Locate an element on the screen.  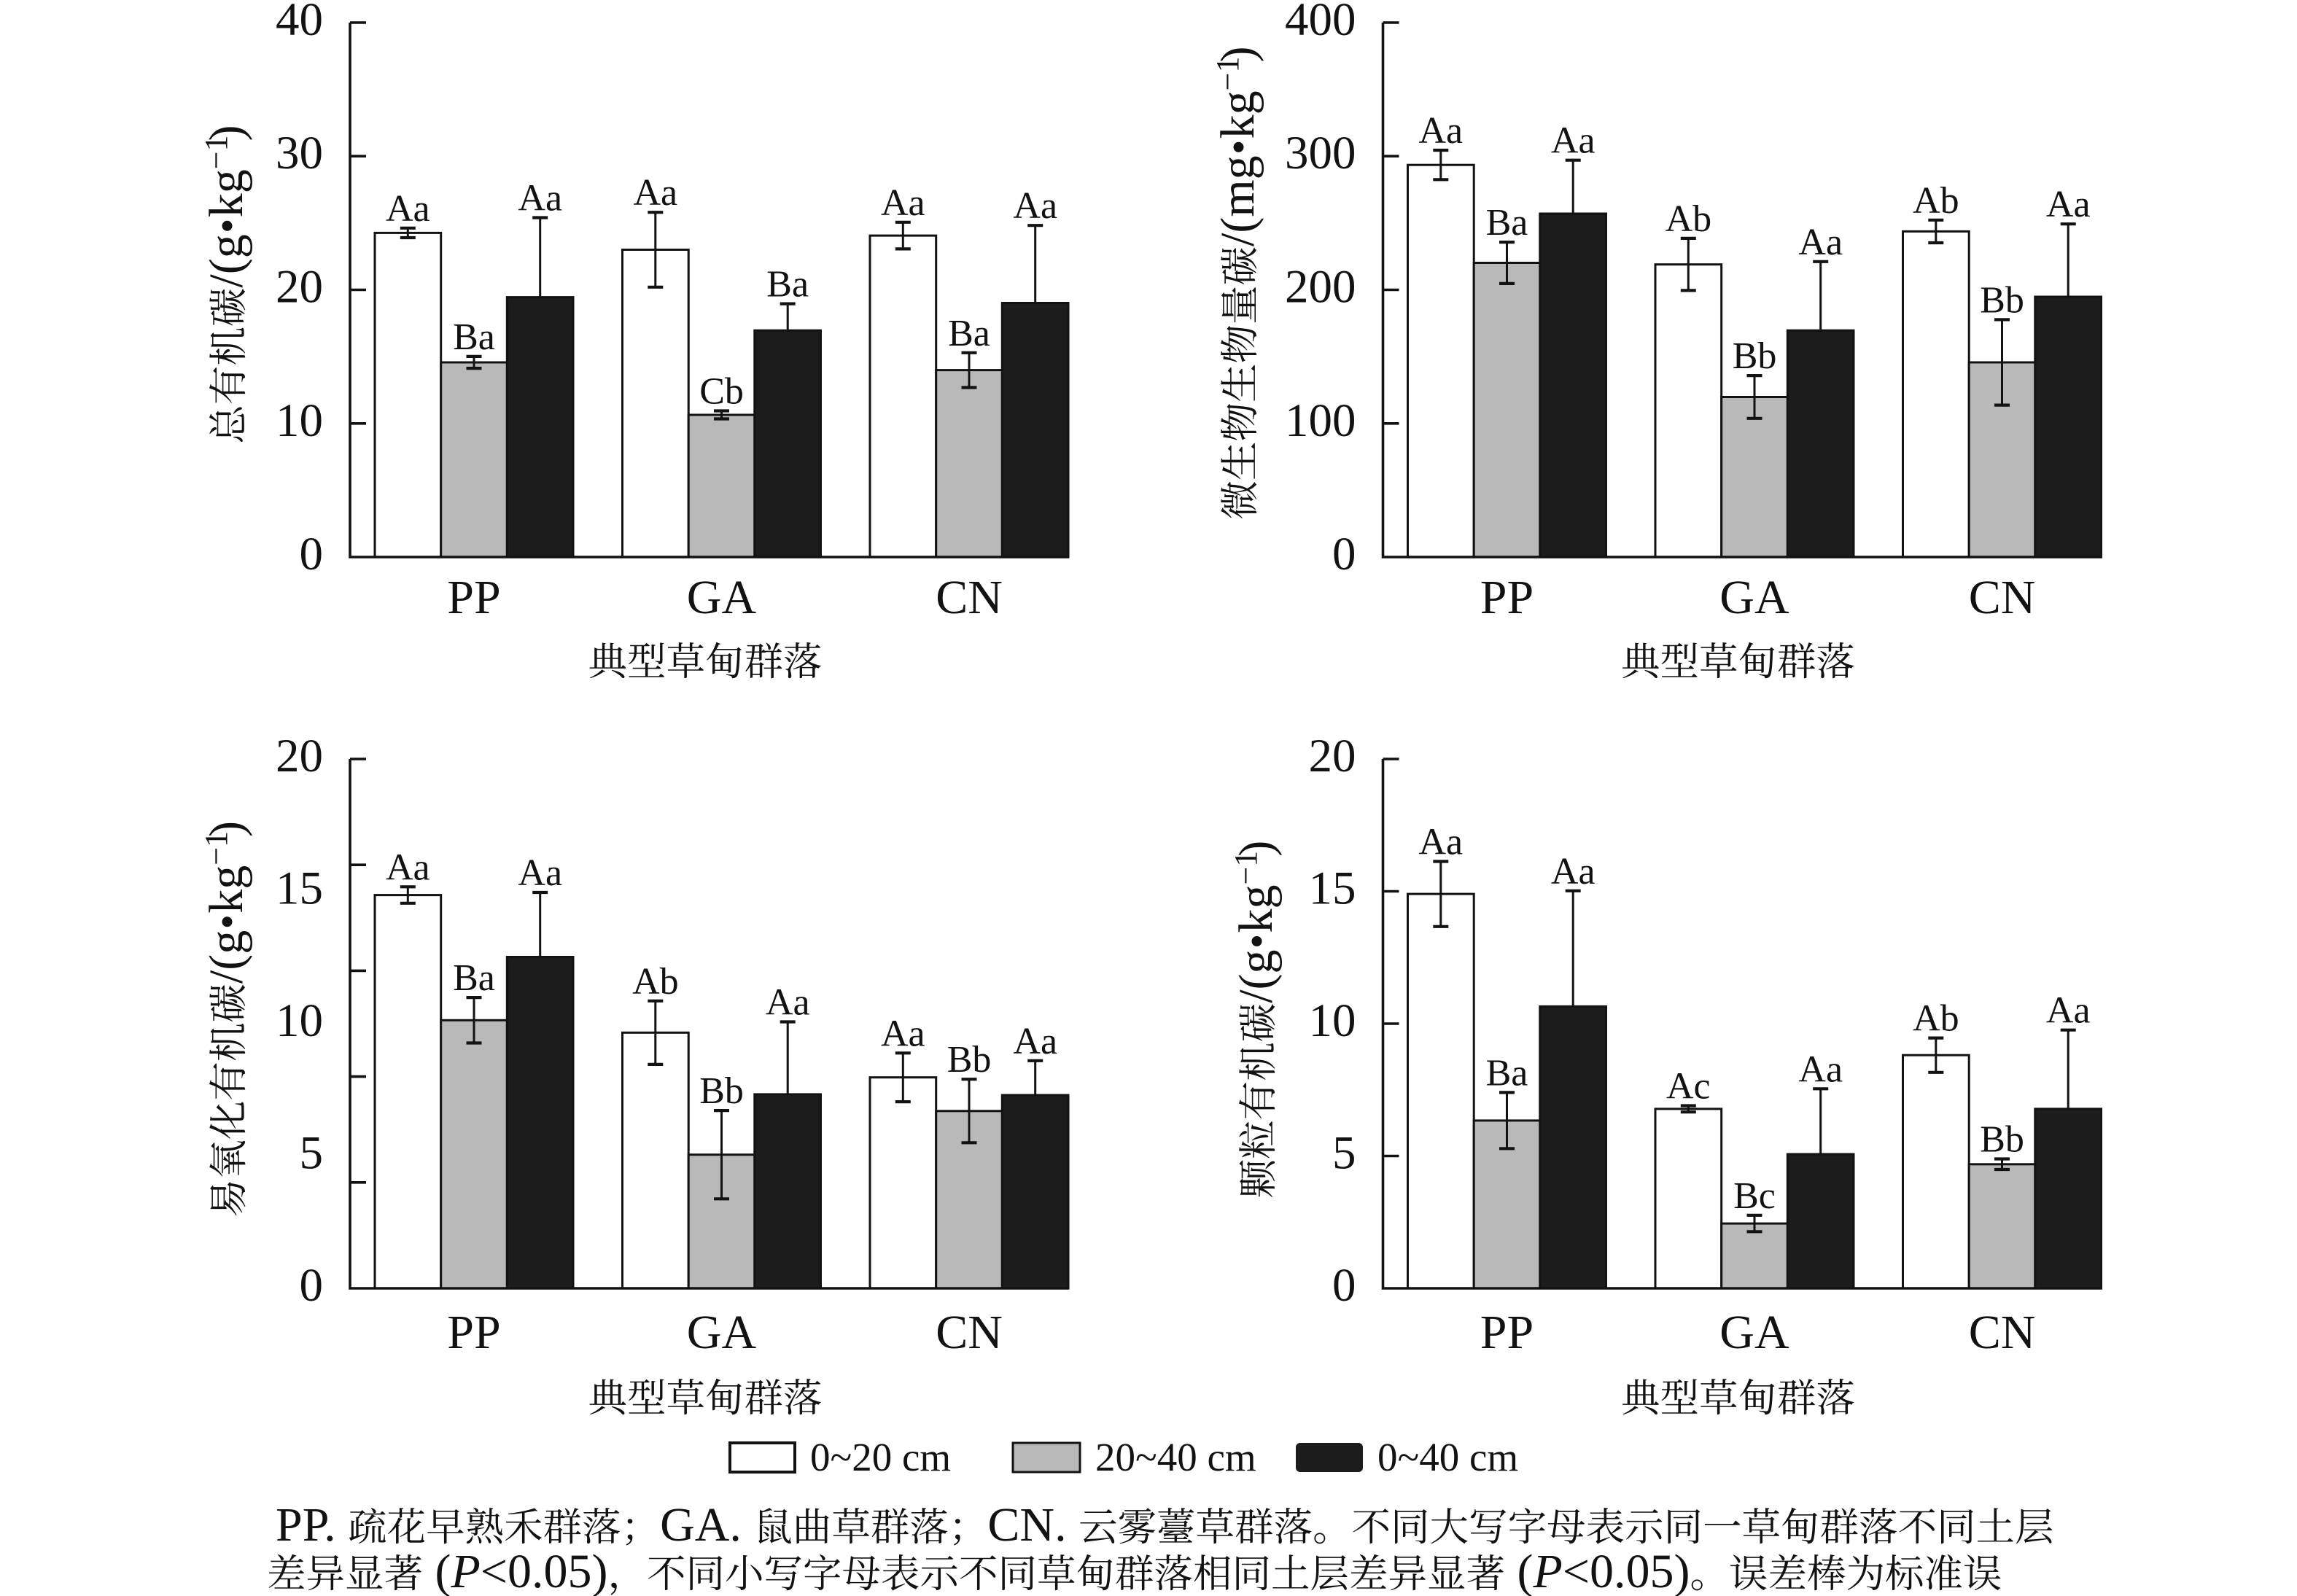
svg-text: Ac is located at coordinates (1689, 1087).